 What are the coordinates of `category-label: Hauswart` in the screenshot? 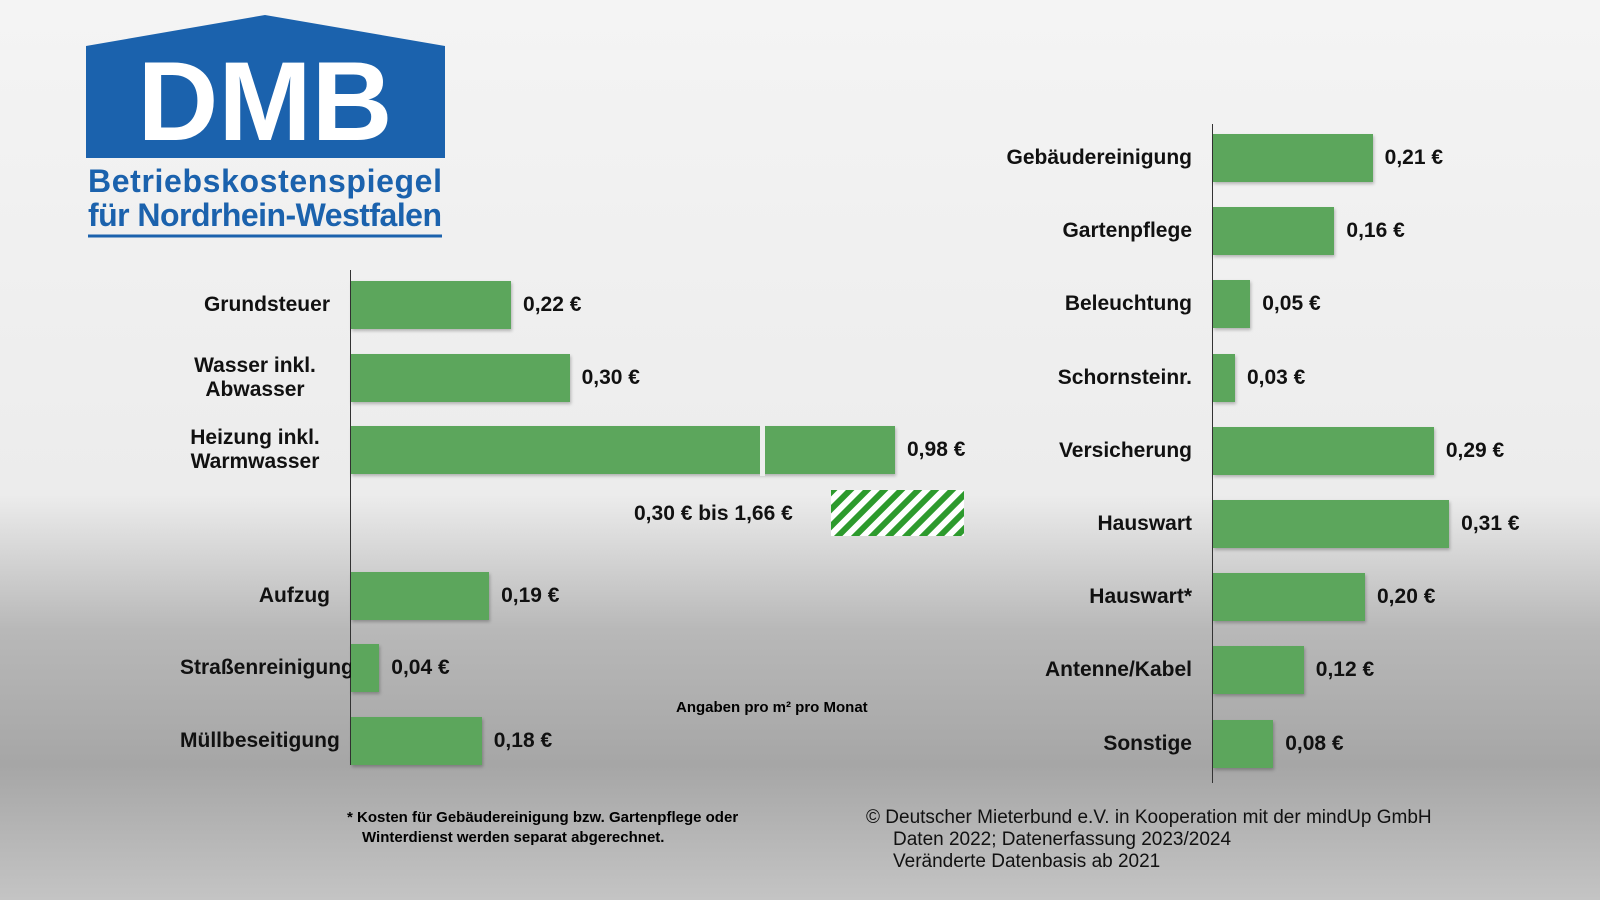 It's located at (1072, 524).